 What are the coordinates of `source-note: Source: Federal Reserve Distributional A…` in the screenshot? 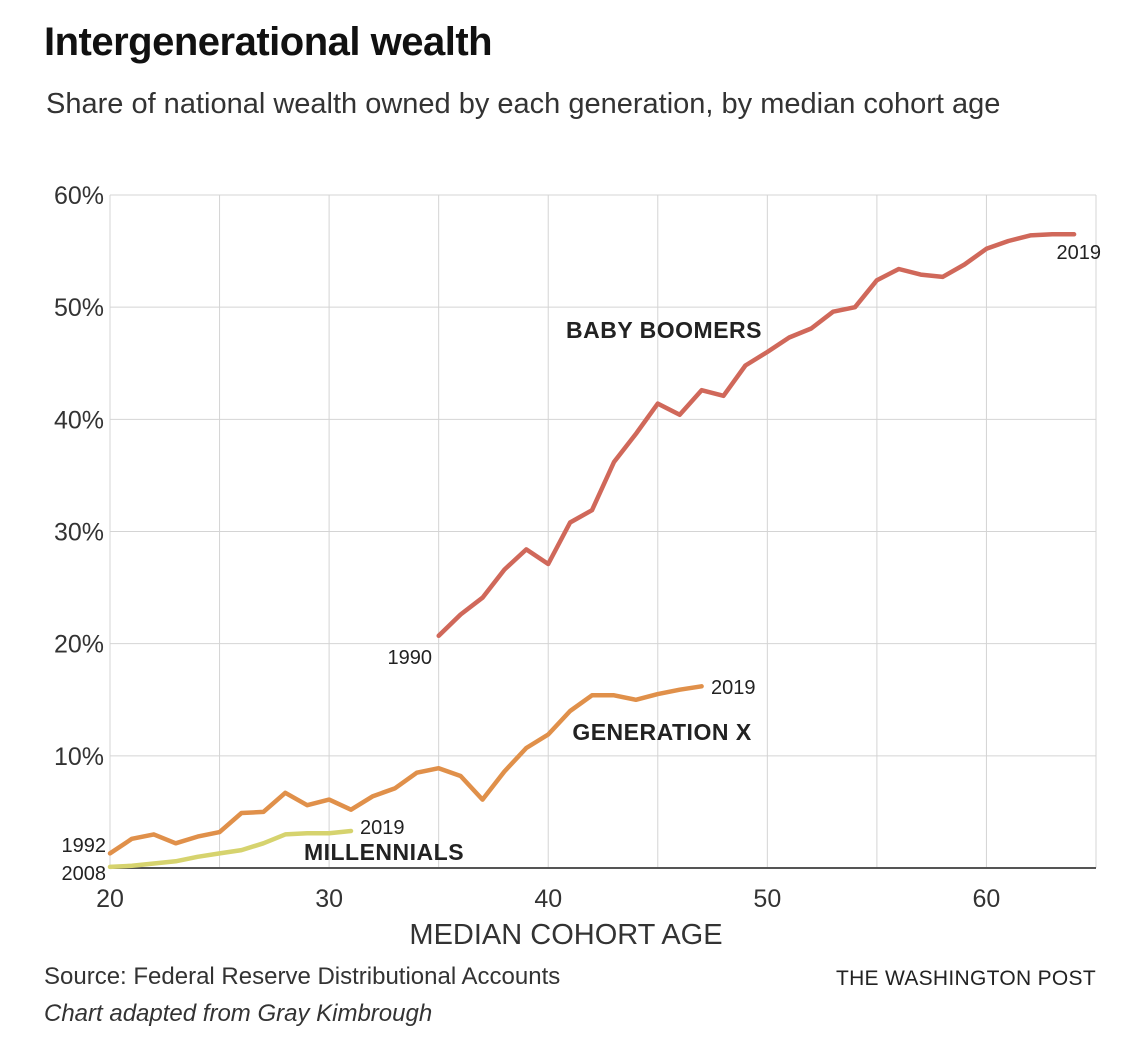 It's located at (302, 976).